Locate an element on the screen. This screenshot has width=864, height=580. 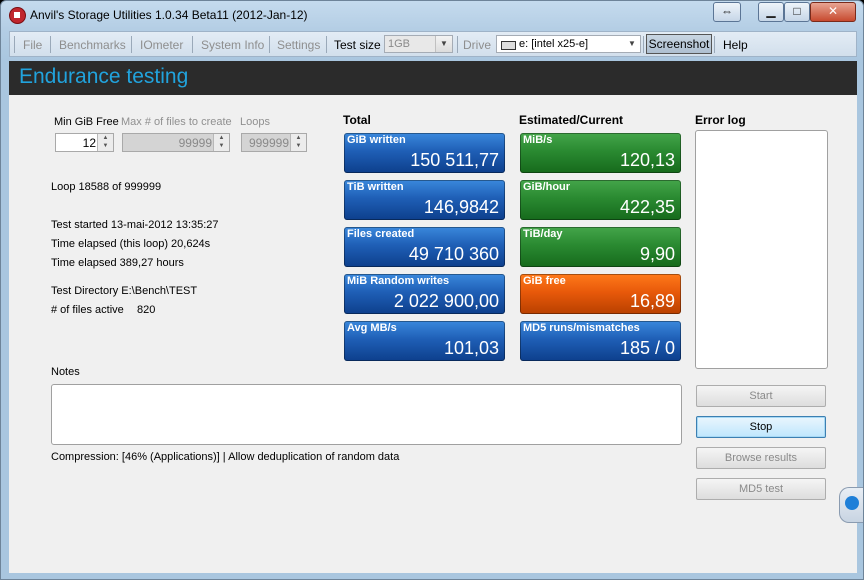
test-size-select: 1GB ▼ is located at coordinates (418, 44).